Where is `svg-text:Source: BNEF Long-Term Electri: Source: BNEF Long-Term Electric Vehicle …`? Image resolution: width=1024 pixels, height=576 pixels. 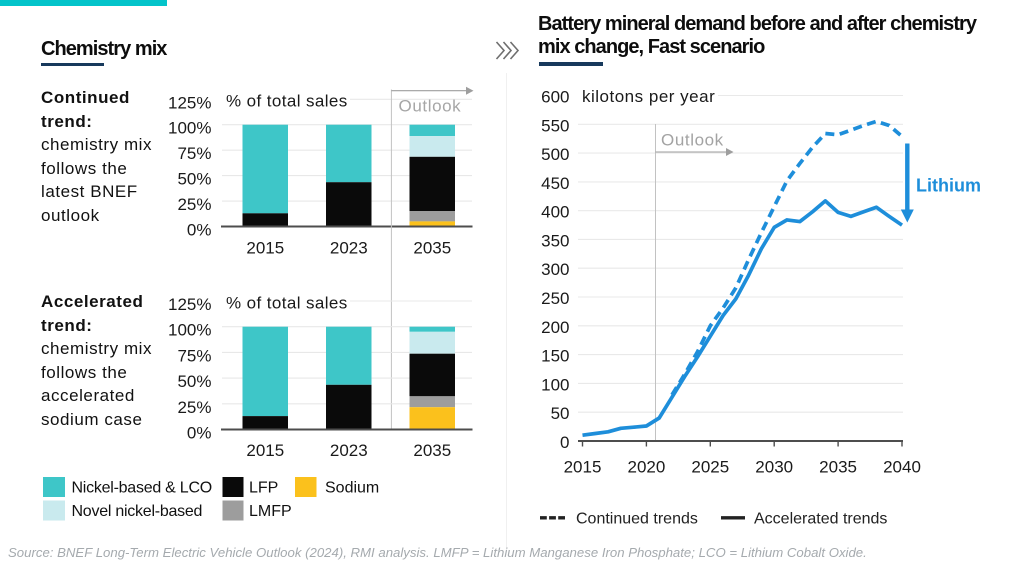 svg-text:Source: BNEF Long-Term Electri: Source: BNEF Long-Term Electric Vehicle … is located at coordinates (437, 552).